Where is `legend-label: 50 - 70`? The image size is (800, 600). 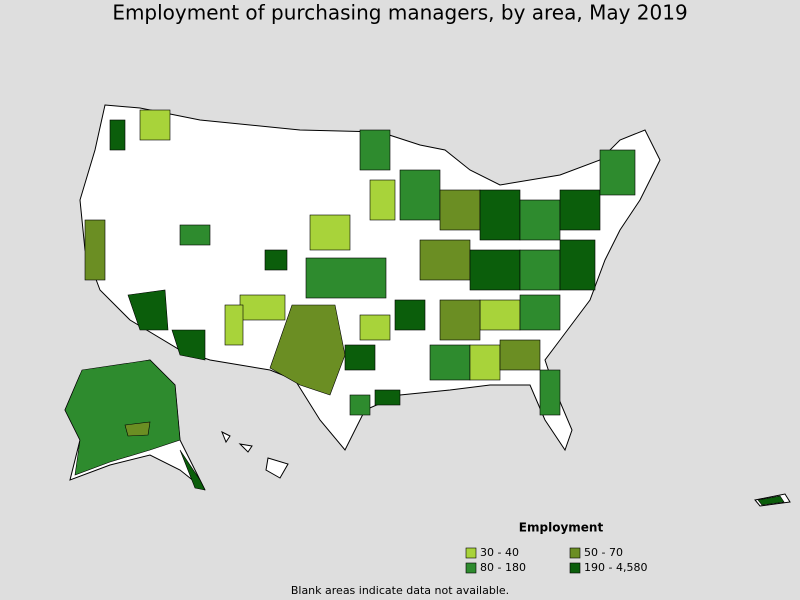 legend-label: 50 - 70 is located at coordinates (603, 552).